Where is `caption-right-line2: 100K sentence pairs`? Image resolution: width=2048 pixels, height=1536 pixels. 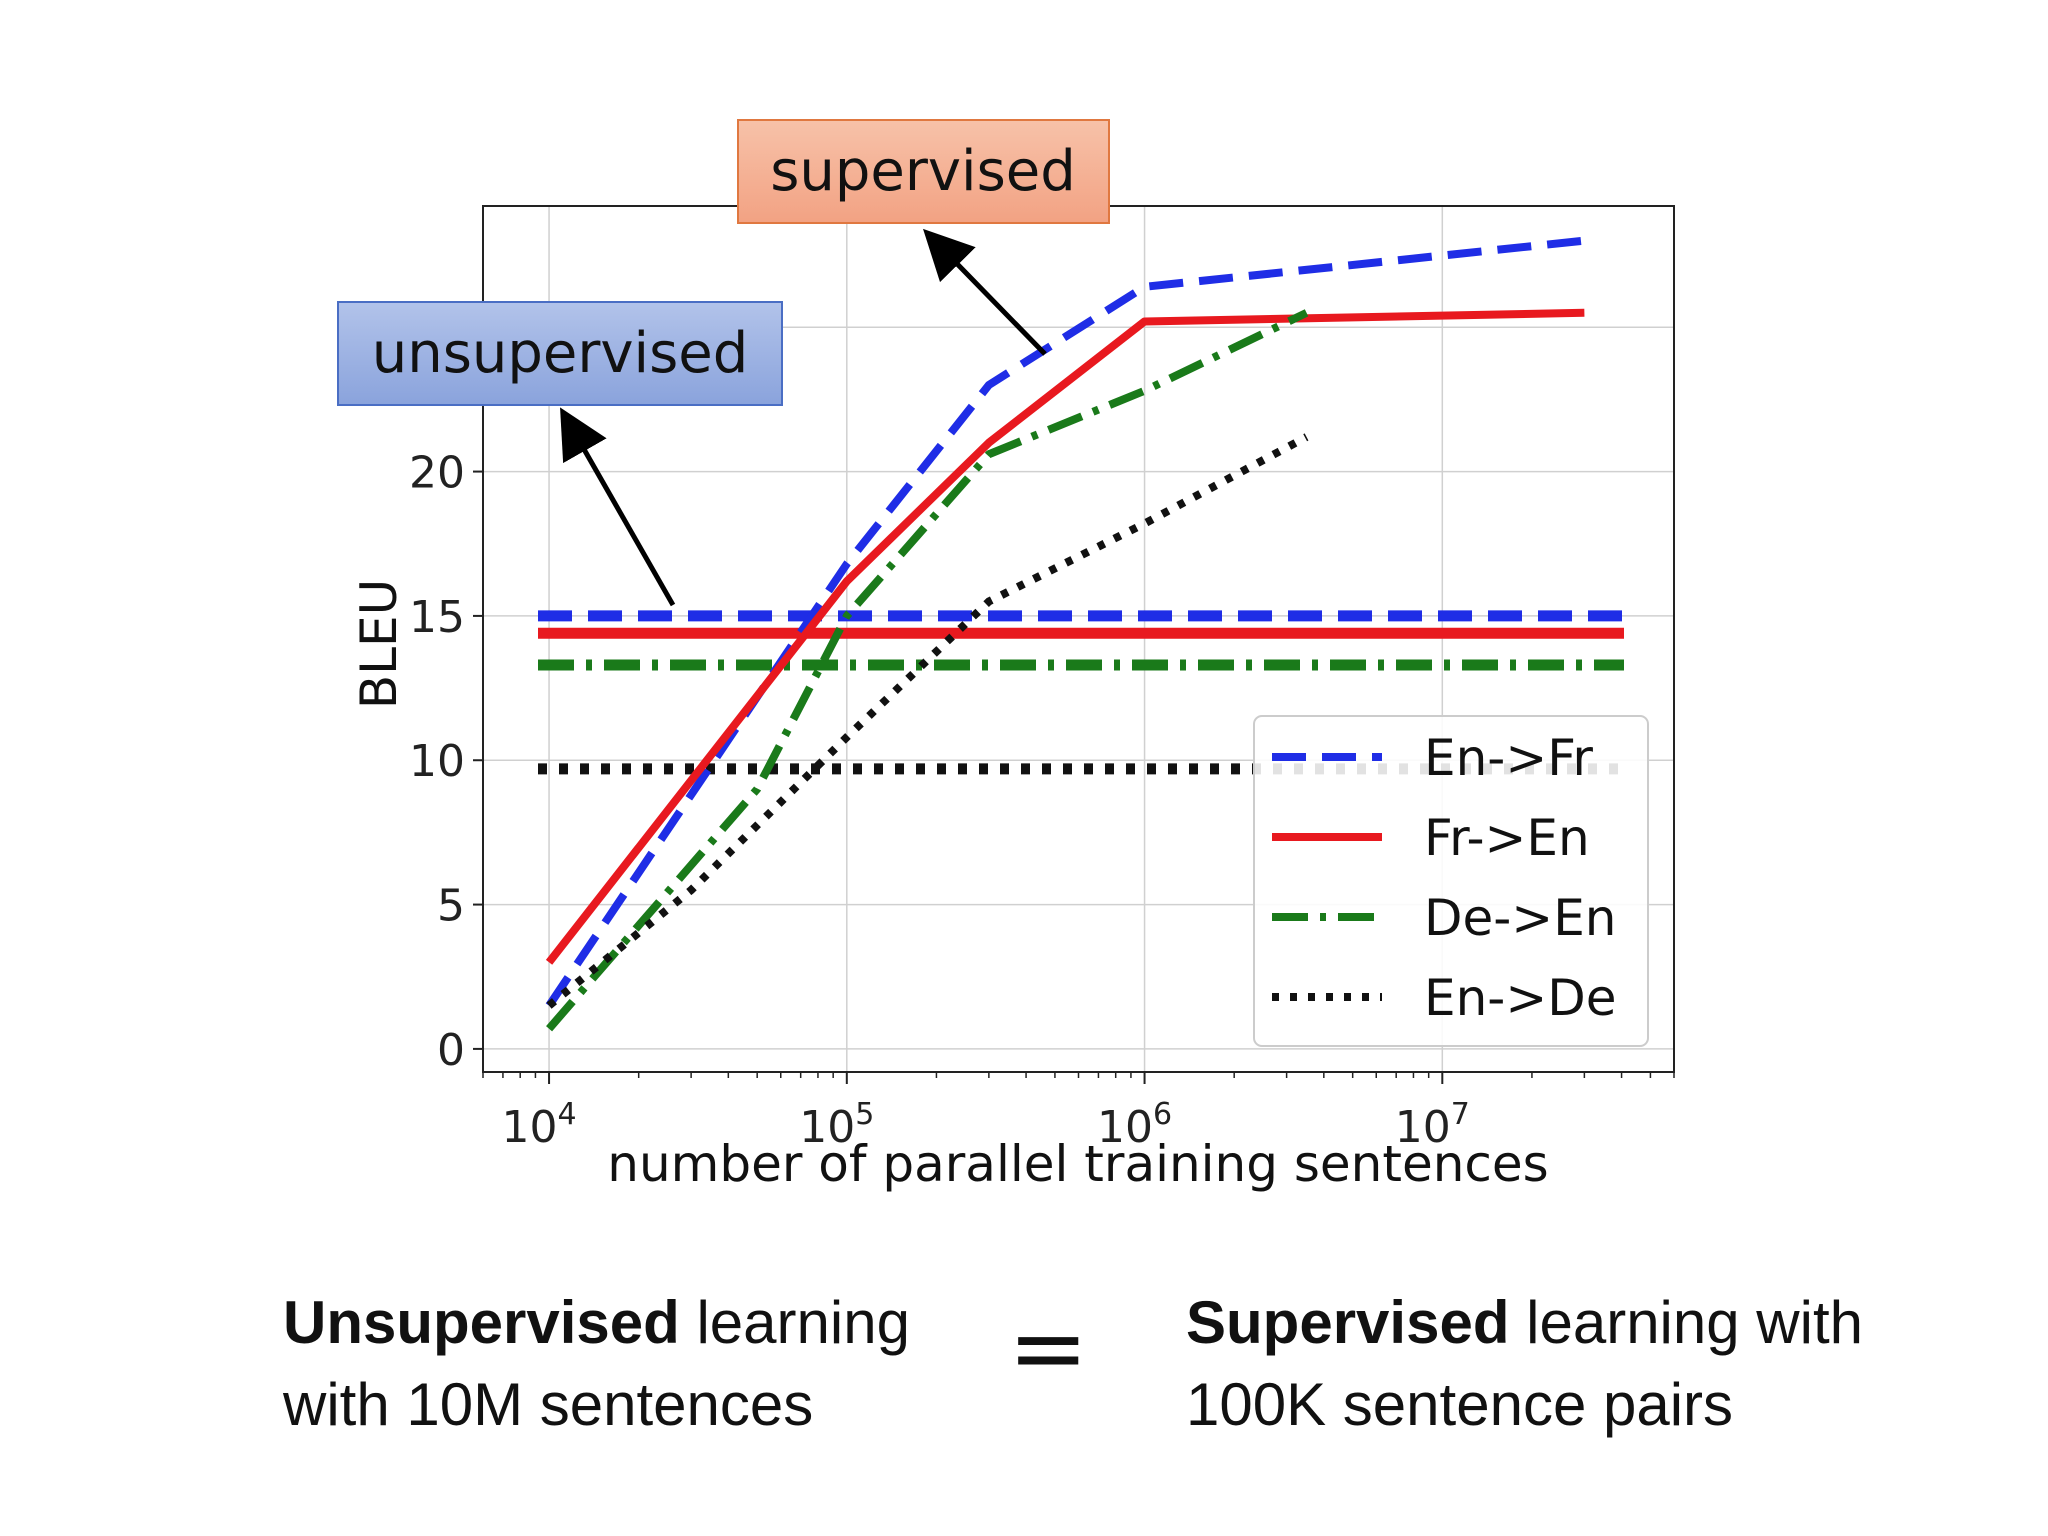 caption-right-line2: 100K sentence pairs is located at coordinates (1460, 1404).